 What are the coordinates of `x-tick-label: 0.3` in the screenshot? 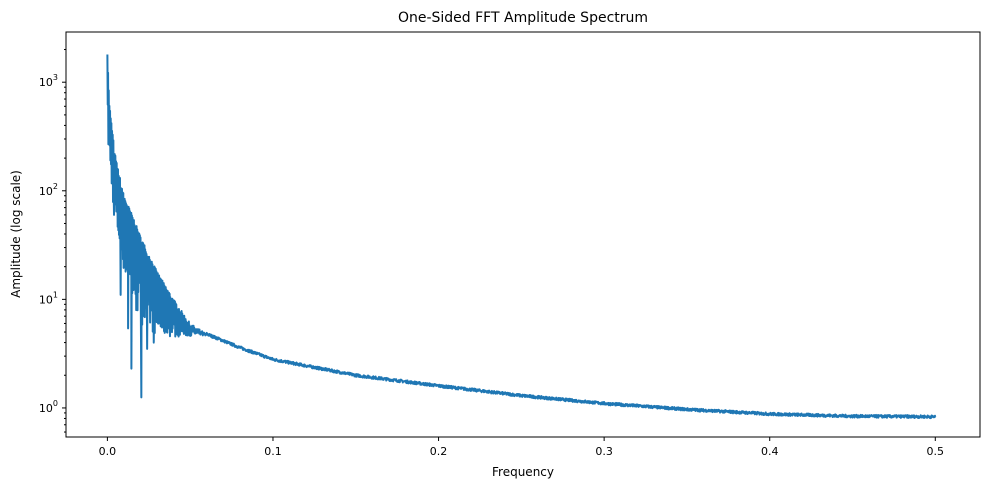 It's located at (604, 451).